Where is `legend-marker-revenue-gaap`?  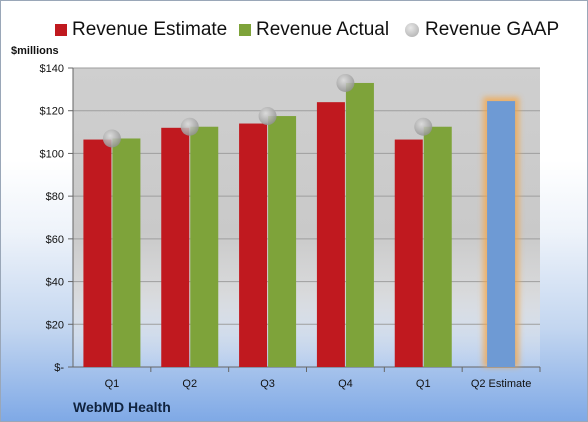 legend-marker-revenue-gaap is located at coordinates (412, 30).